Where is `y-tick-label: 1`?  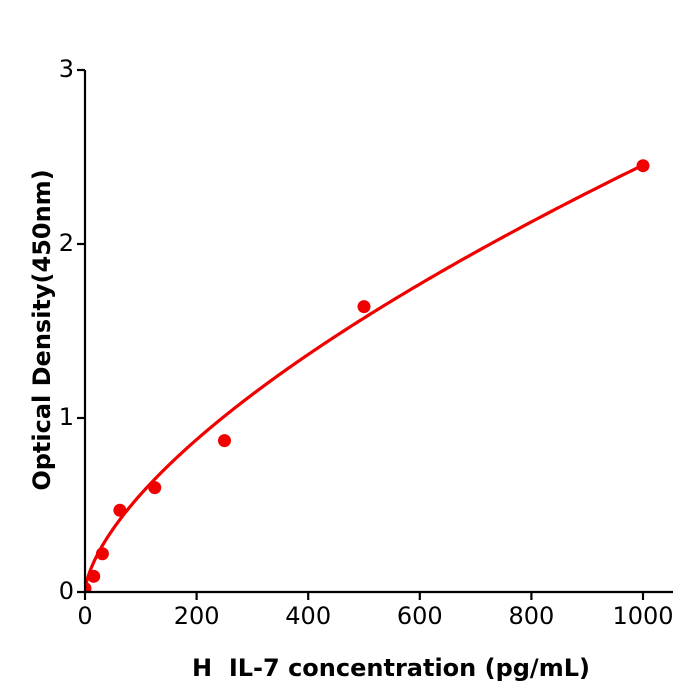 y-tick-label: 1 is located at coordinates (66, 417).